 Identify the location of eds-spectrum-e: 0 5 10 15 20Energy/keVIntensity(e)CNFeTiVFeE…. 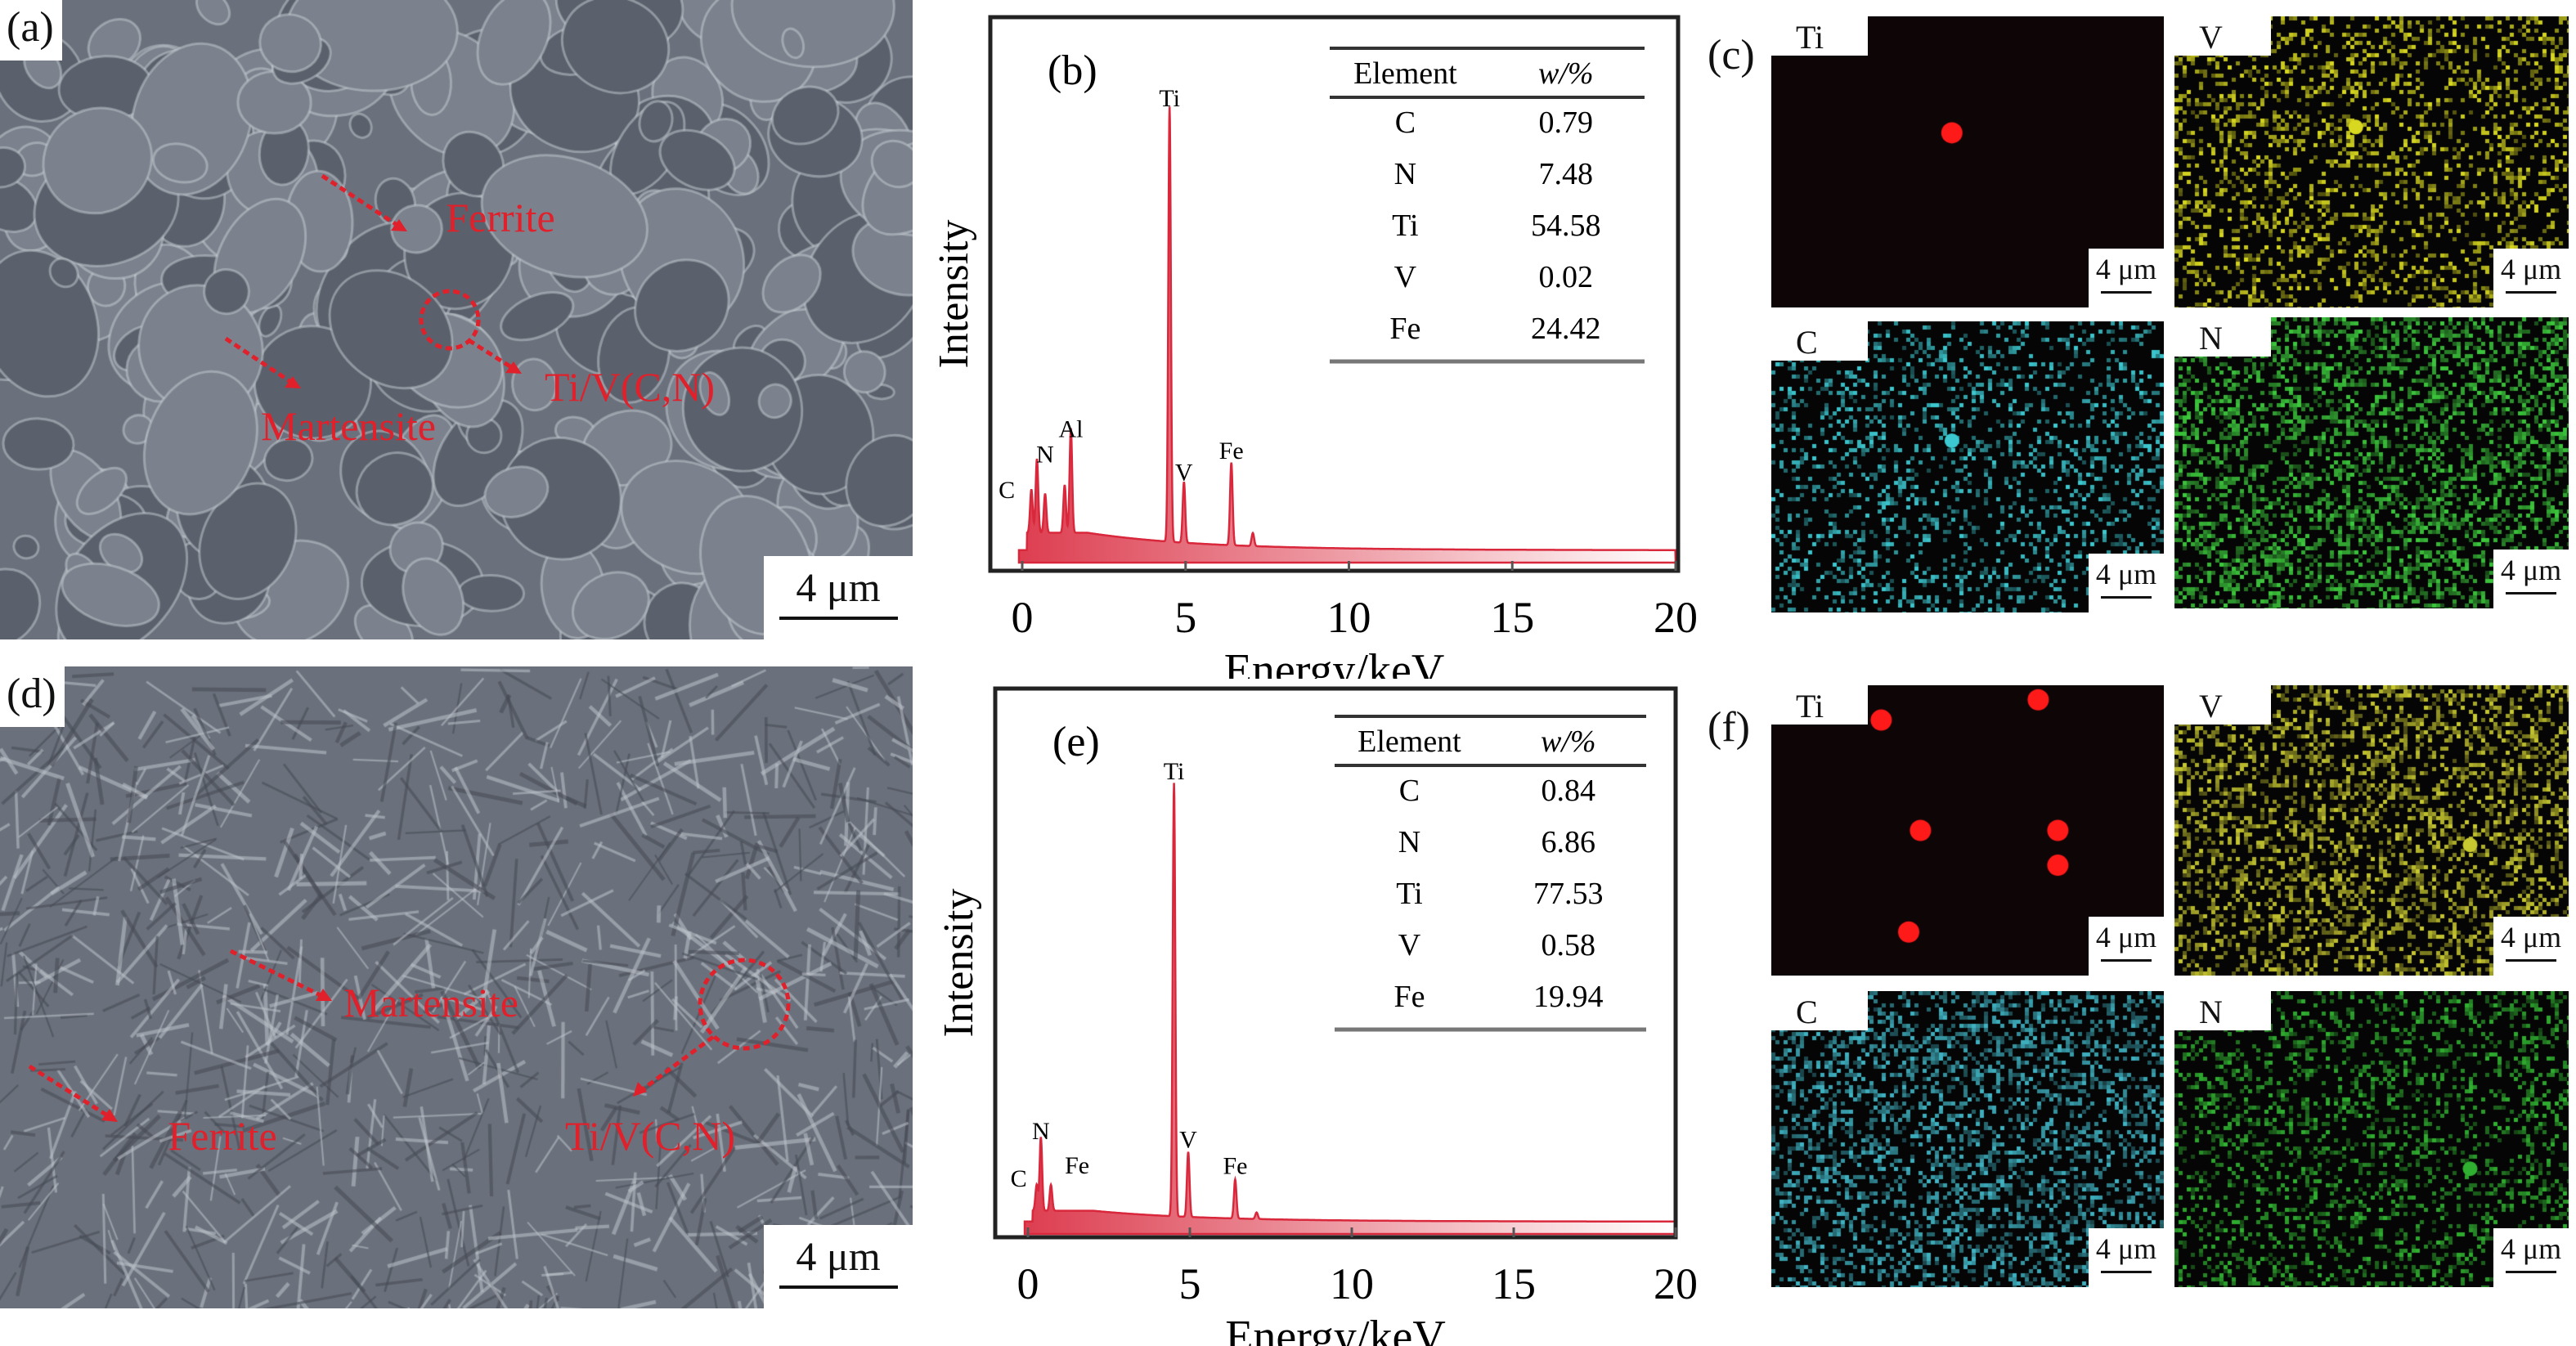
(1317, 1016).